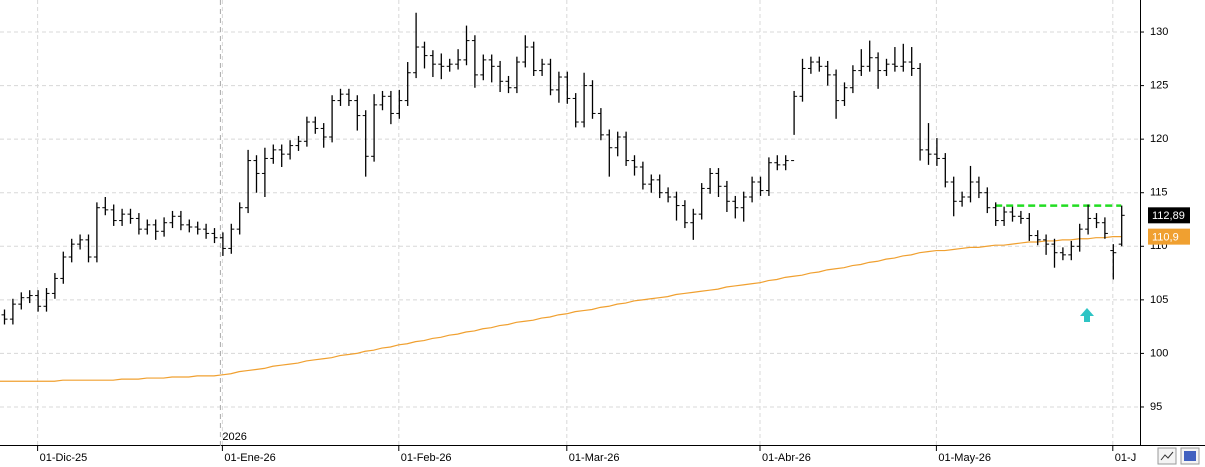  What do you see at coordinates (1159, 32) in the screenshot?
I see `y-tick-label: 130` at bounding box center [1159, 32].